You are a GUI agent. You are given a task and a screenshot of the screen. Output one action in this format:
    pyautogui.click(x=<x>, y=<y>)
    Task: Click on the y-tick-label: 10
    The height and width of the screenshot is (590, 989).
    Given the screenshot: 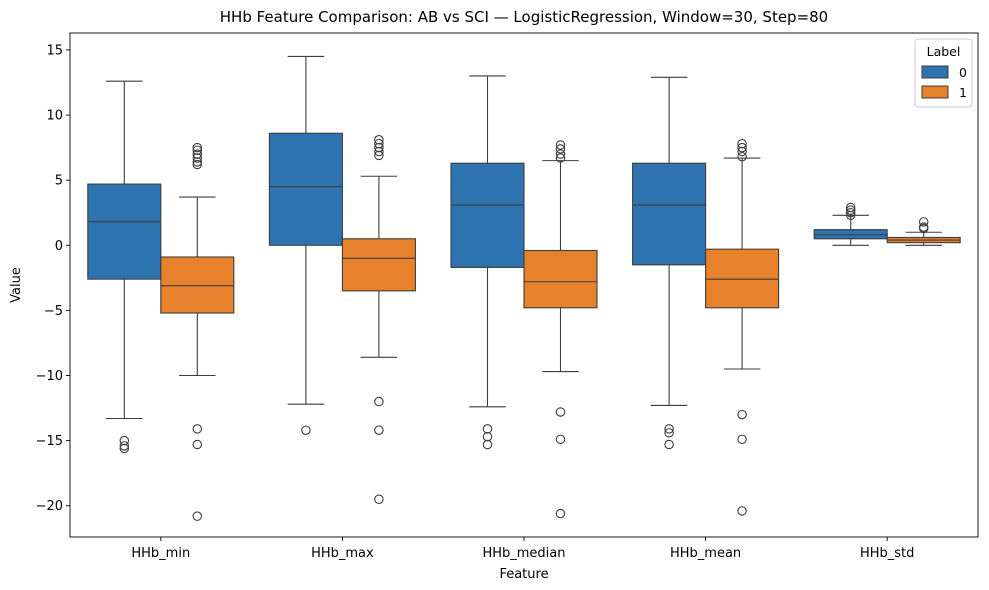 What is the action you would take?
    pyautogui.click(x=54, y=116)
    